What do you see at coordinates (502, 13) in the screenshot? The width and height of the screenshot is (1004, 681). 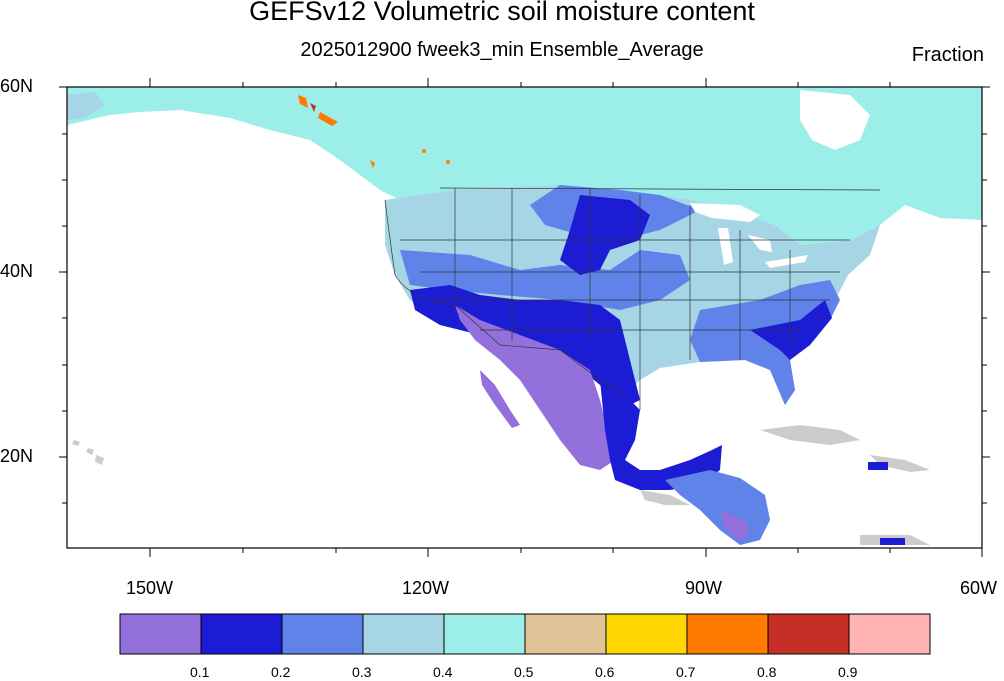 I see `map-title: GEFSv12 Volumetric soil moisture content` at bounding box center [502, 13].